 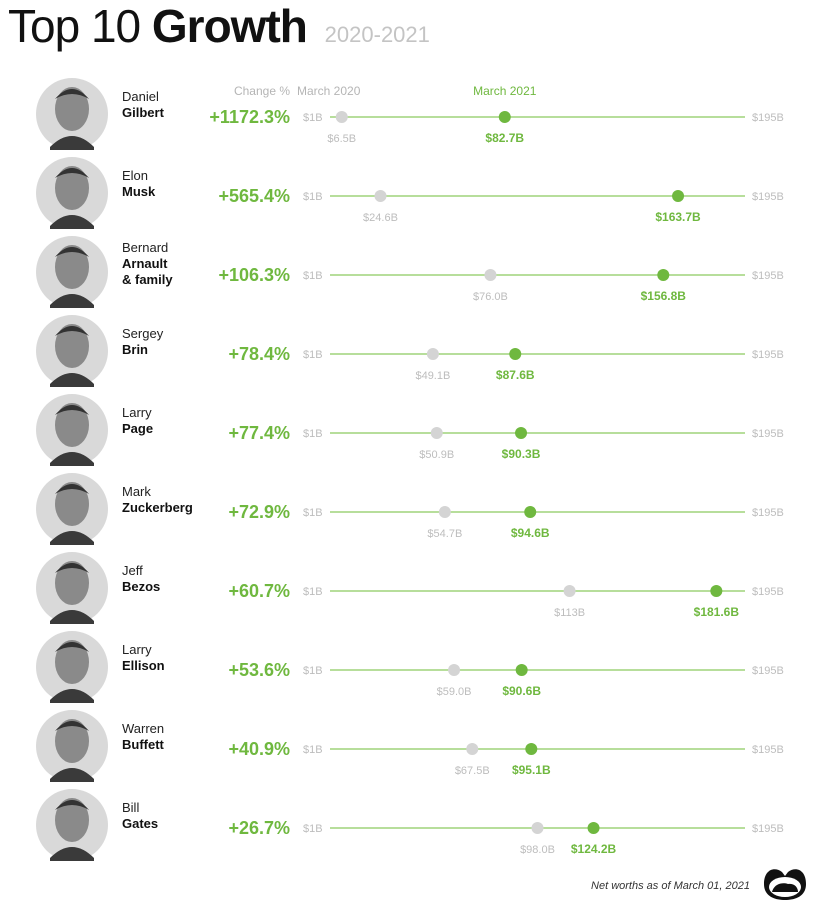 What do you see at coordinates (259, 591) in the screenshot?
I see `change-percent: +60.7%` at bounding box center [259, 591].